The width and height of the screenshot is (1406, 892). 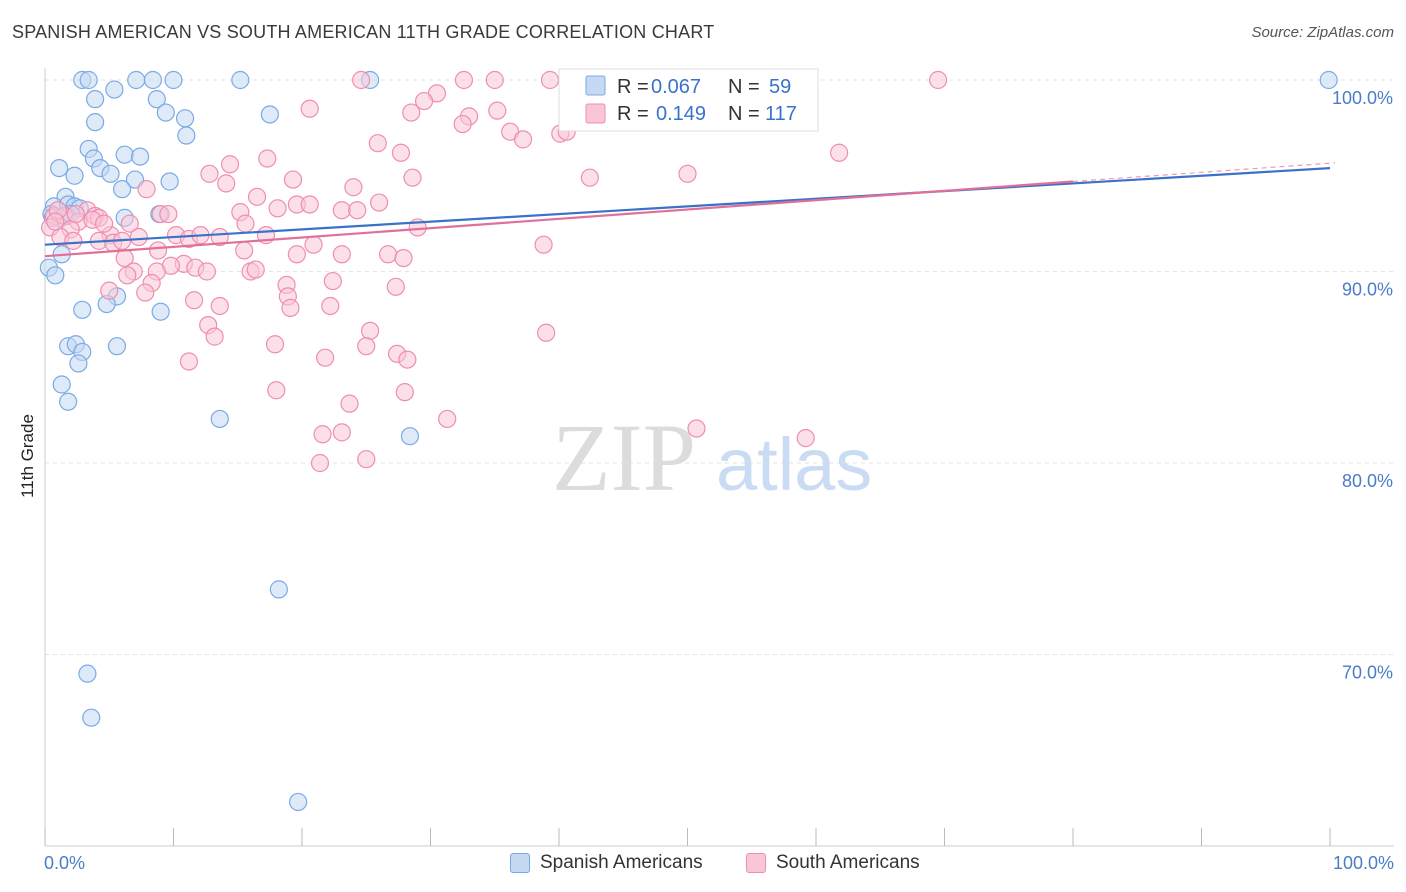 What do you see at coordinates (633, 114) in the screenshot?
I see `stats-r-label-1: R =` at bounding box center [633, 114].